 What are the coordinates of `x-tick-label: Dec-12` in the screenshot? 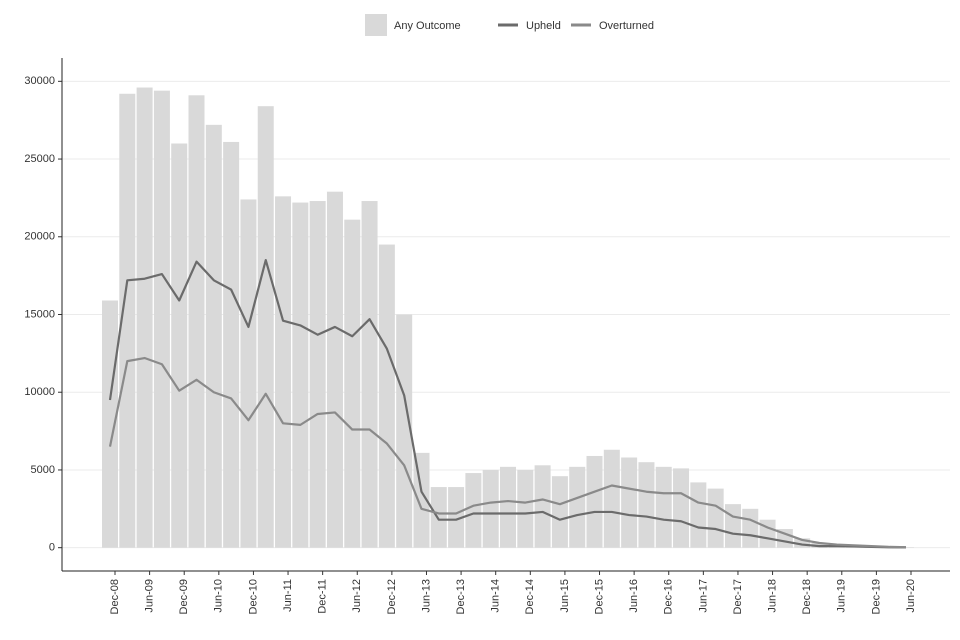 It's located at (392, 596).